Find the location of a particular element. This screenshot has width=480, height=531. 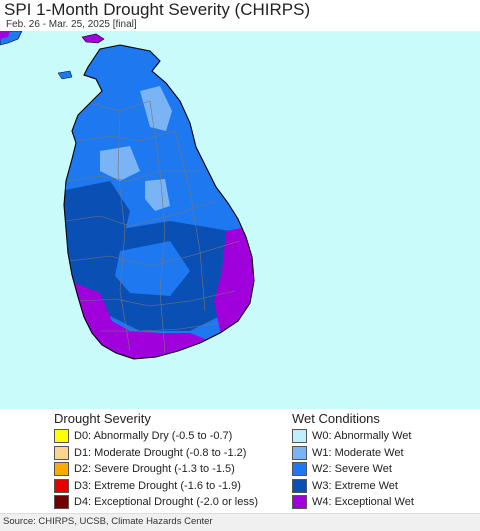

india-coast-wet is located at coordinates (5, 35).